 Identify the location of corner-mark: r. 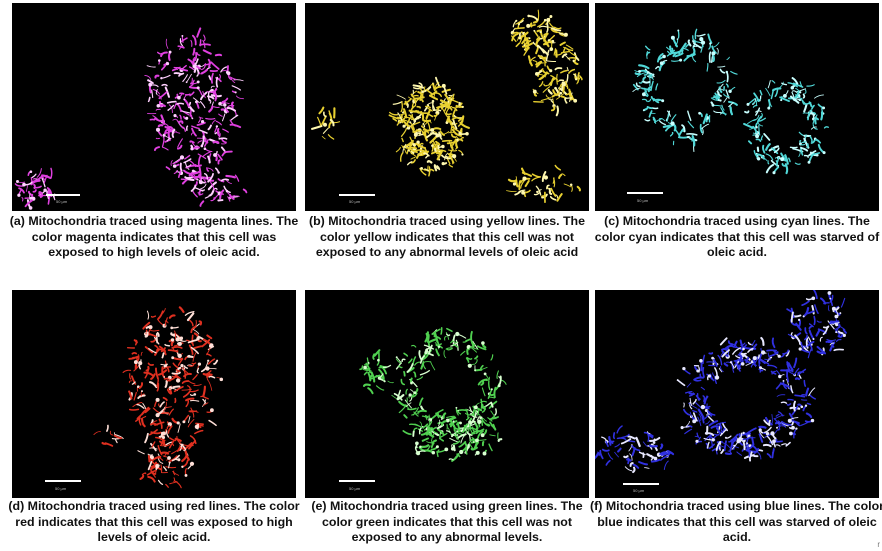
(878, 544).